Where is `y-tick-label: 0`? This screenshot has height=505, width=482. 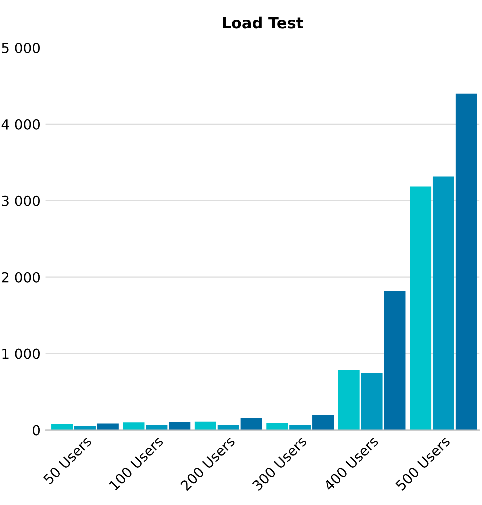
y-tick-label: 0 is located at coordinates (36, 430).